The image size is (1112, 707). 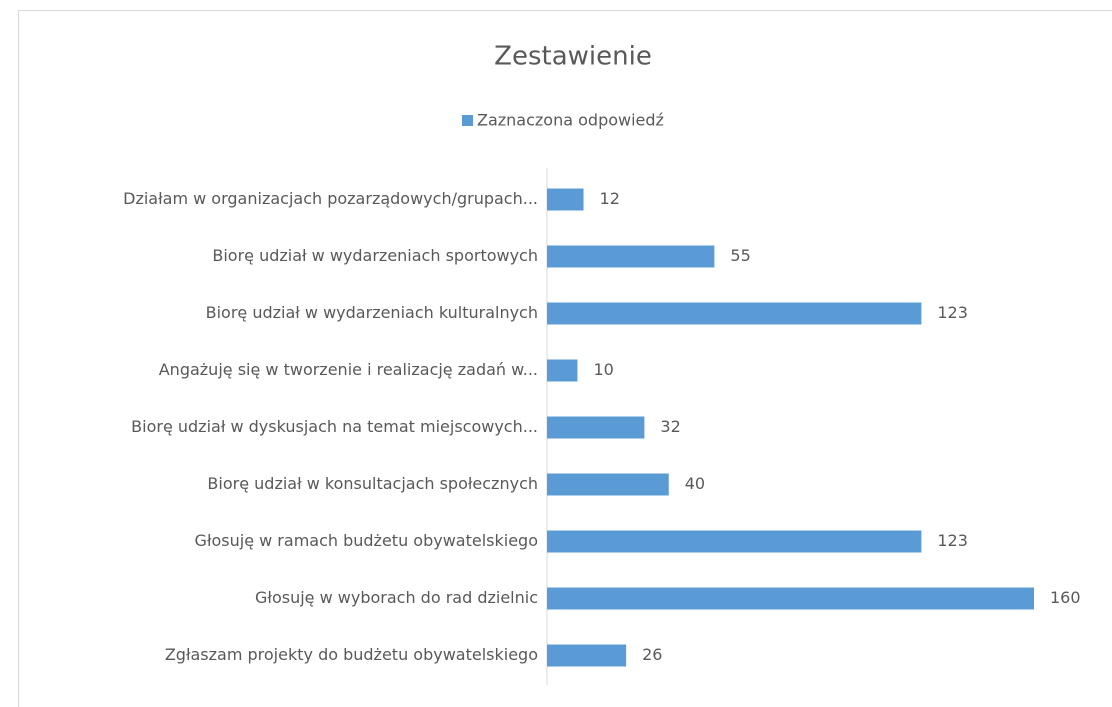 I want to click on legend-swatch, so click(x=467, y=120).